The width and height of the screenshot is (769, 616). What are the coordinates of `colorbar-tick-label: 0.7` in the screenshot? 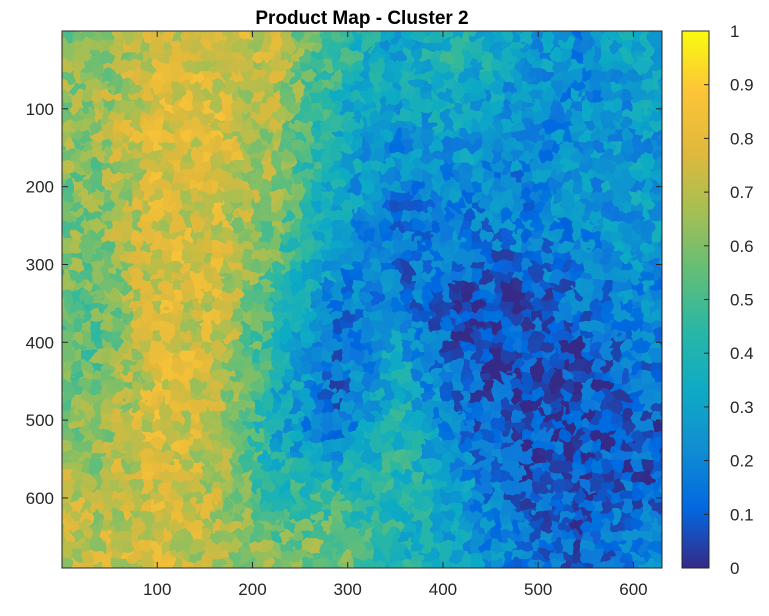 It's located at (742, 192).